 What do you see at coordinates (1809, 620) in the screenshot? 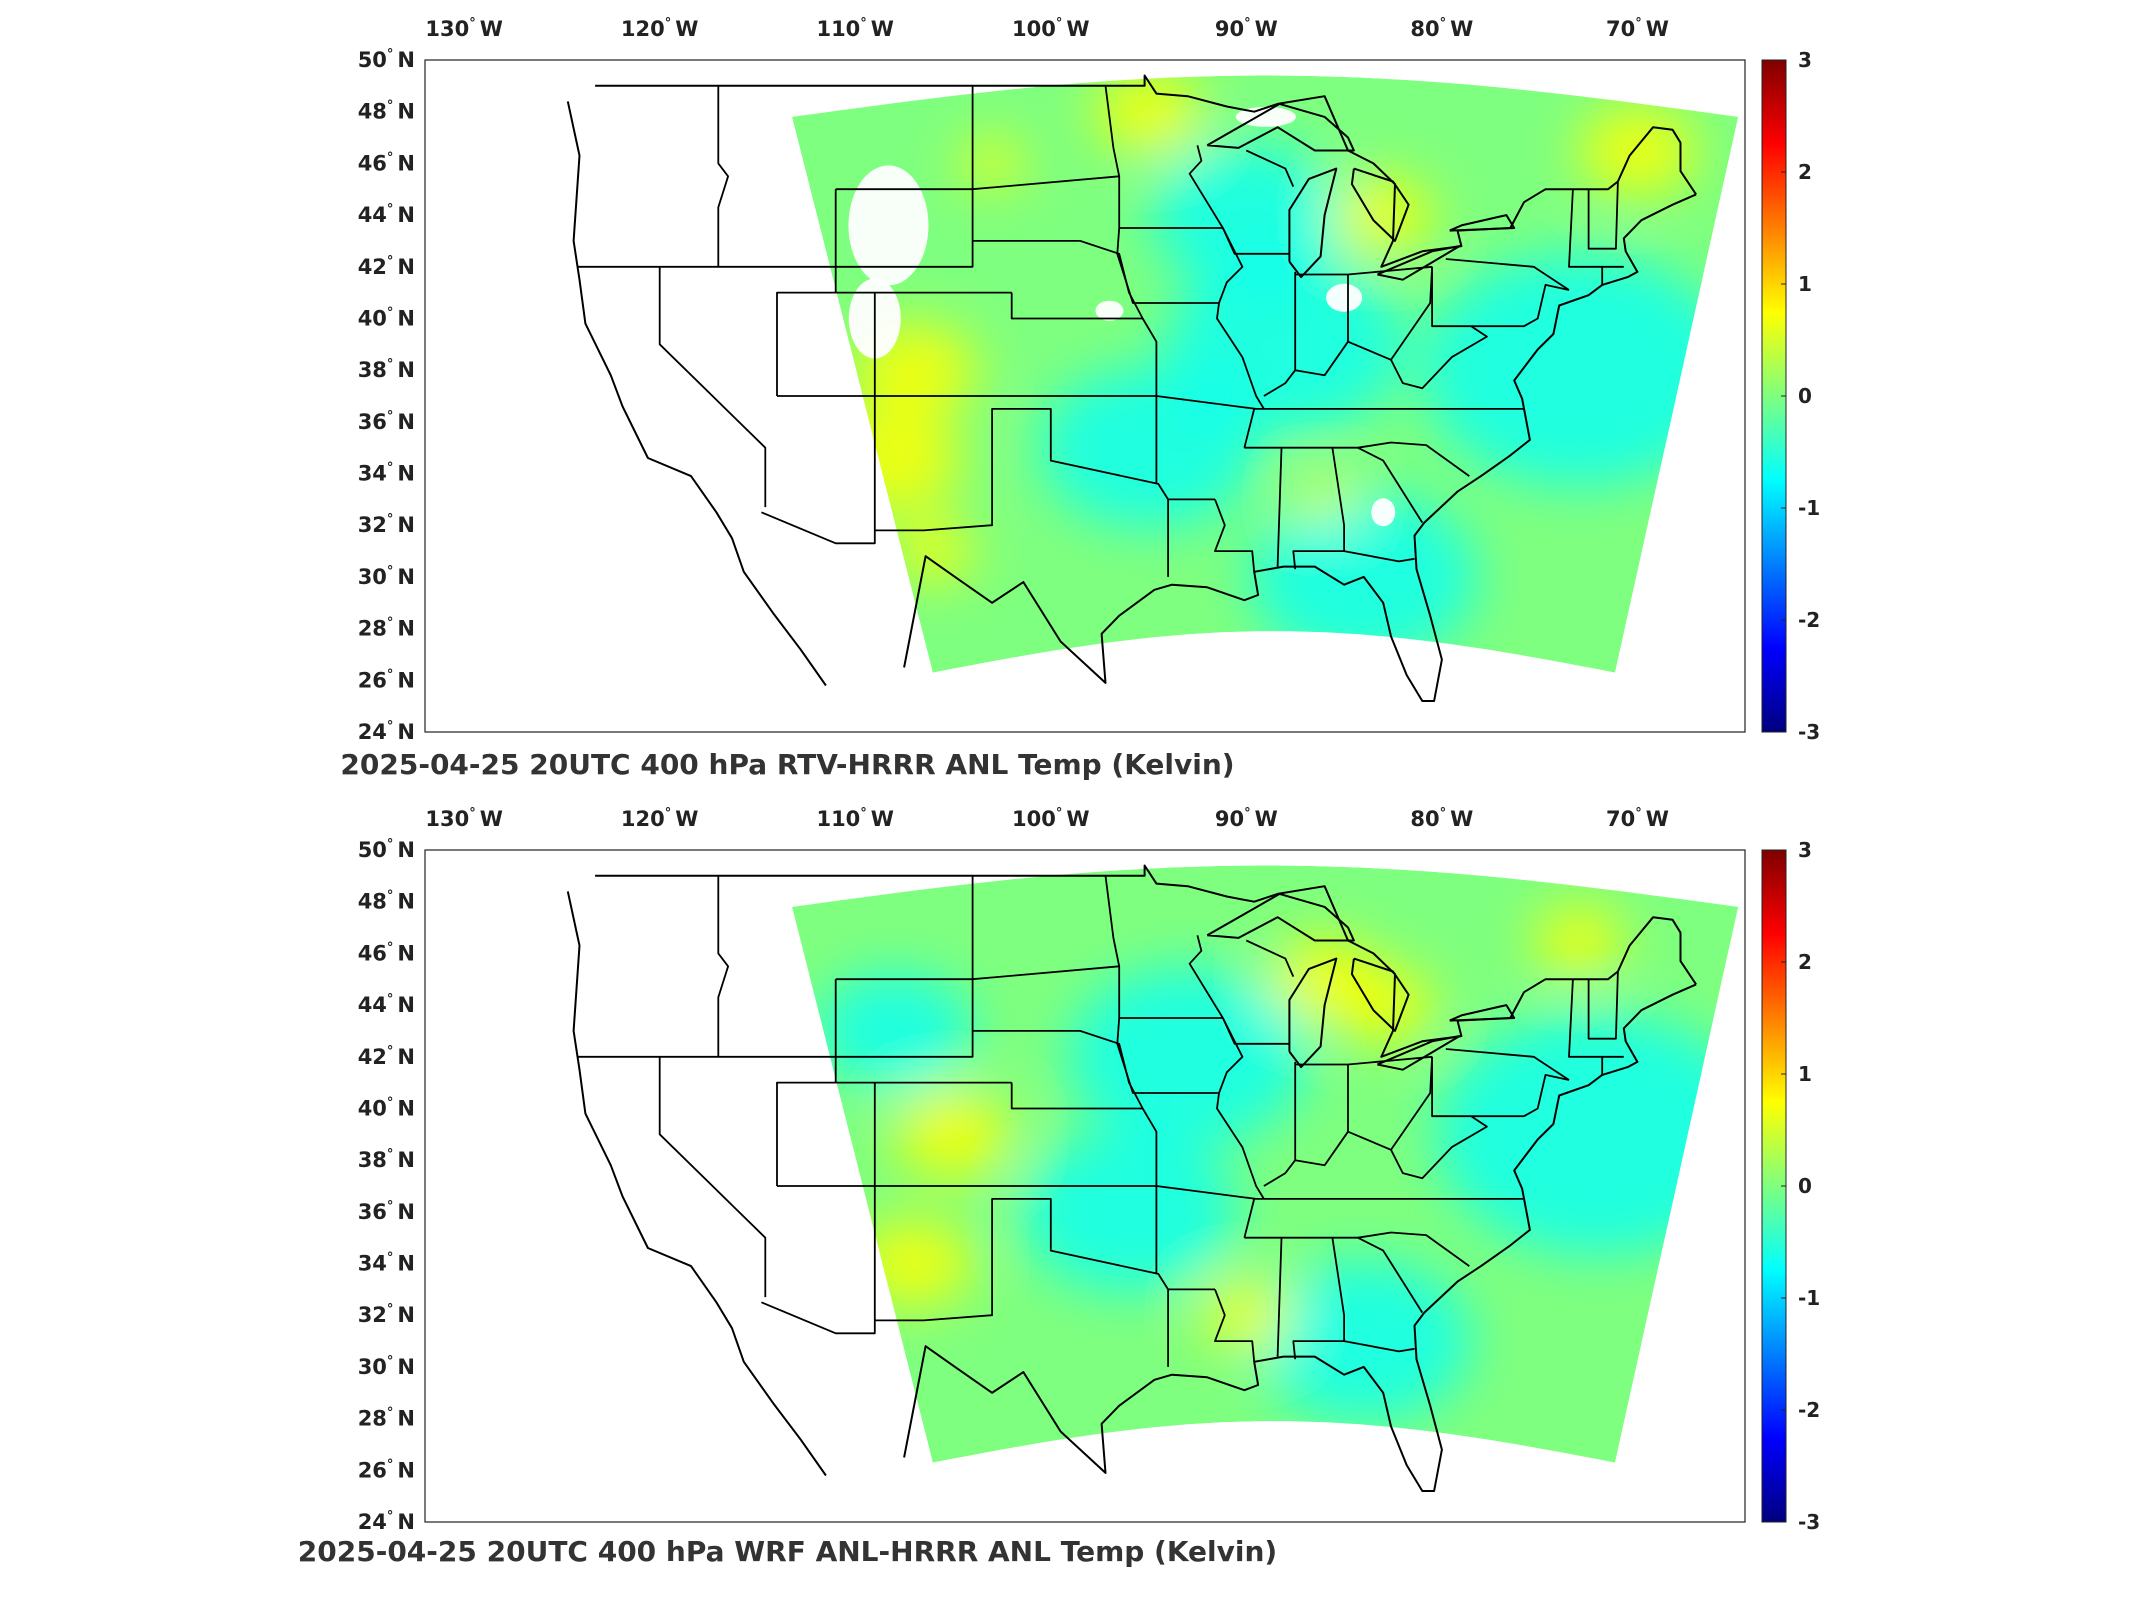
I see `colorbar-tick-label: -2` at bounding box center [1809, 620].